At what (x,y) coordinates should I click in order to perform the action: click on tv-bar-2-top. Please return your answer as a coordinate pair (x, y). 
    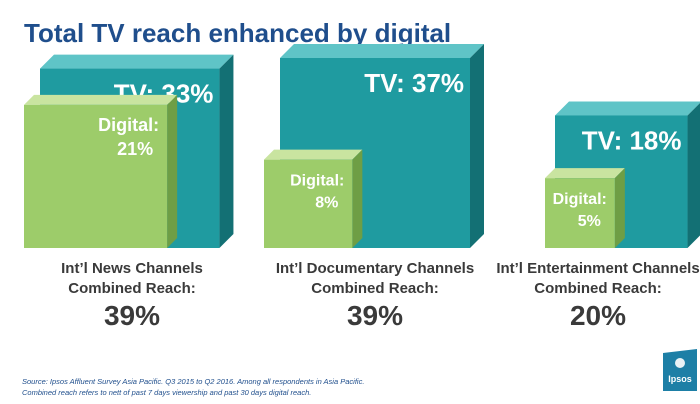
    Looking at the image, I should click on (627, 108).